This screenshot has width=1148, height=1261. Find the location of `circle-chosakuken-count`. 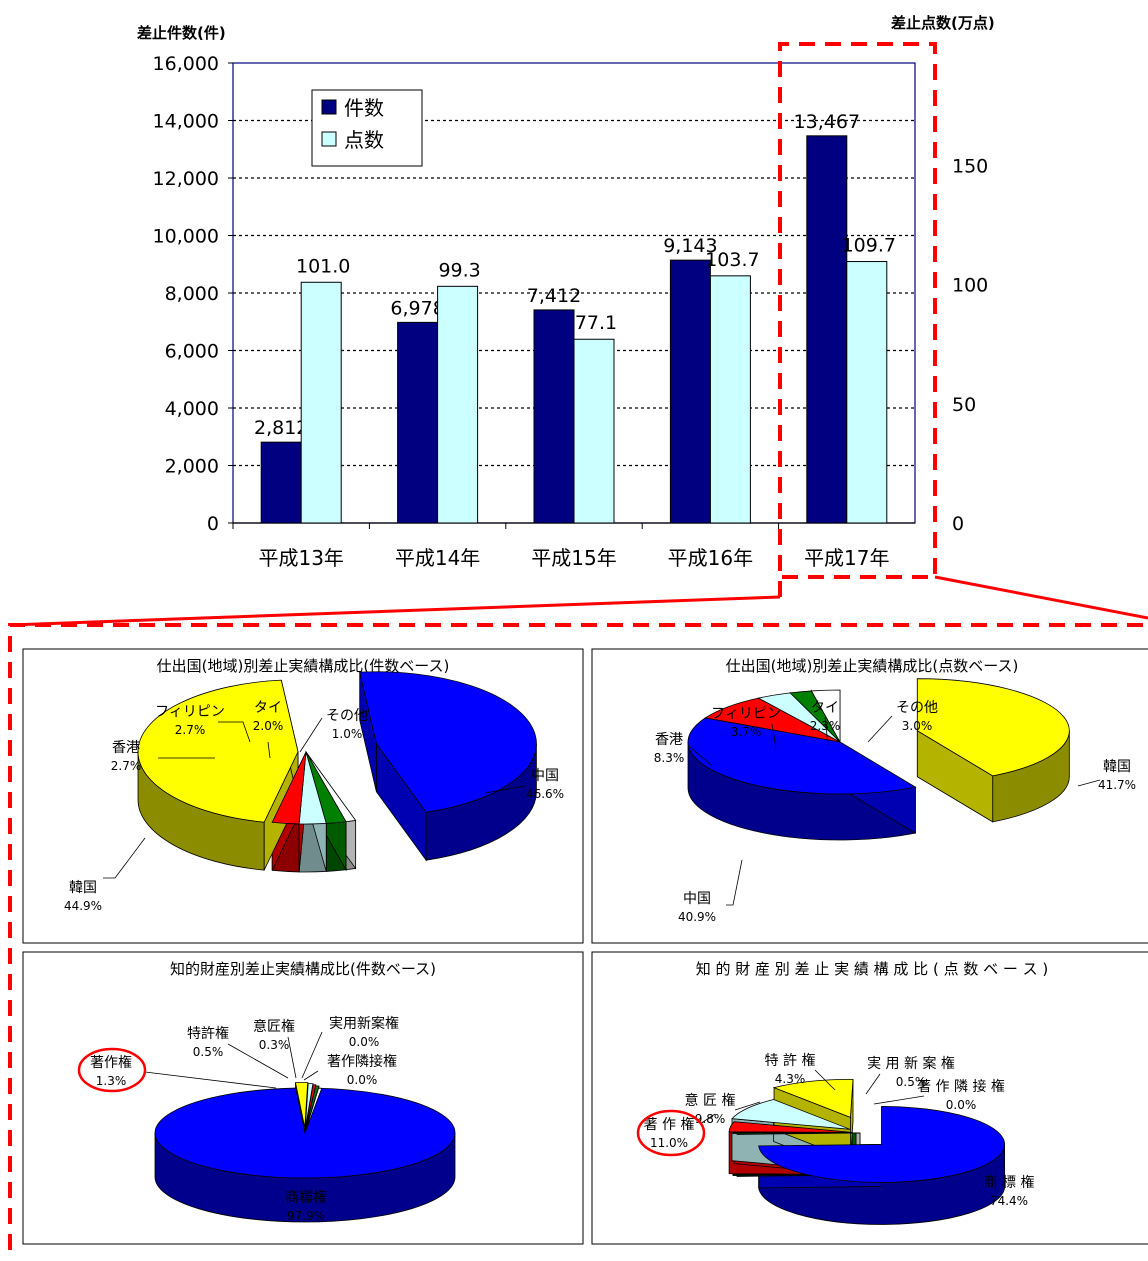

circle-chosakuken-count is located at coordinates (112, 1070).